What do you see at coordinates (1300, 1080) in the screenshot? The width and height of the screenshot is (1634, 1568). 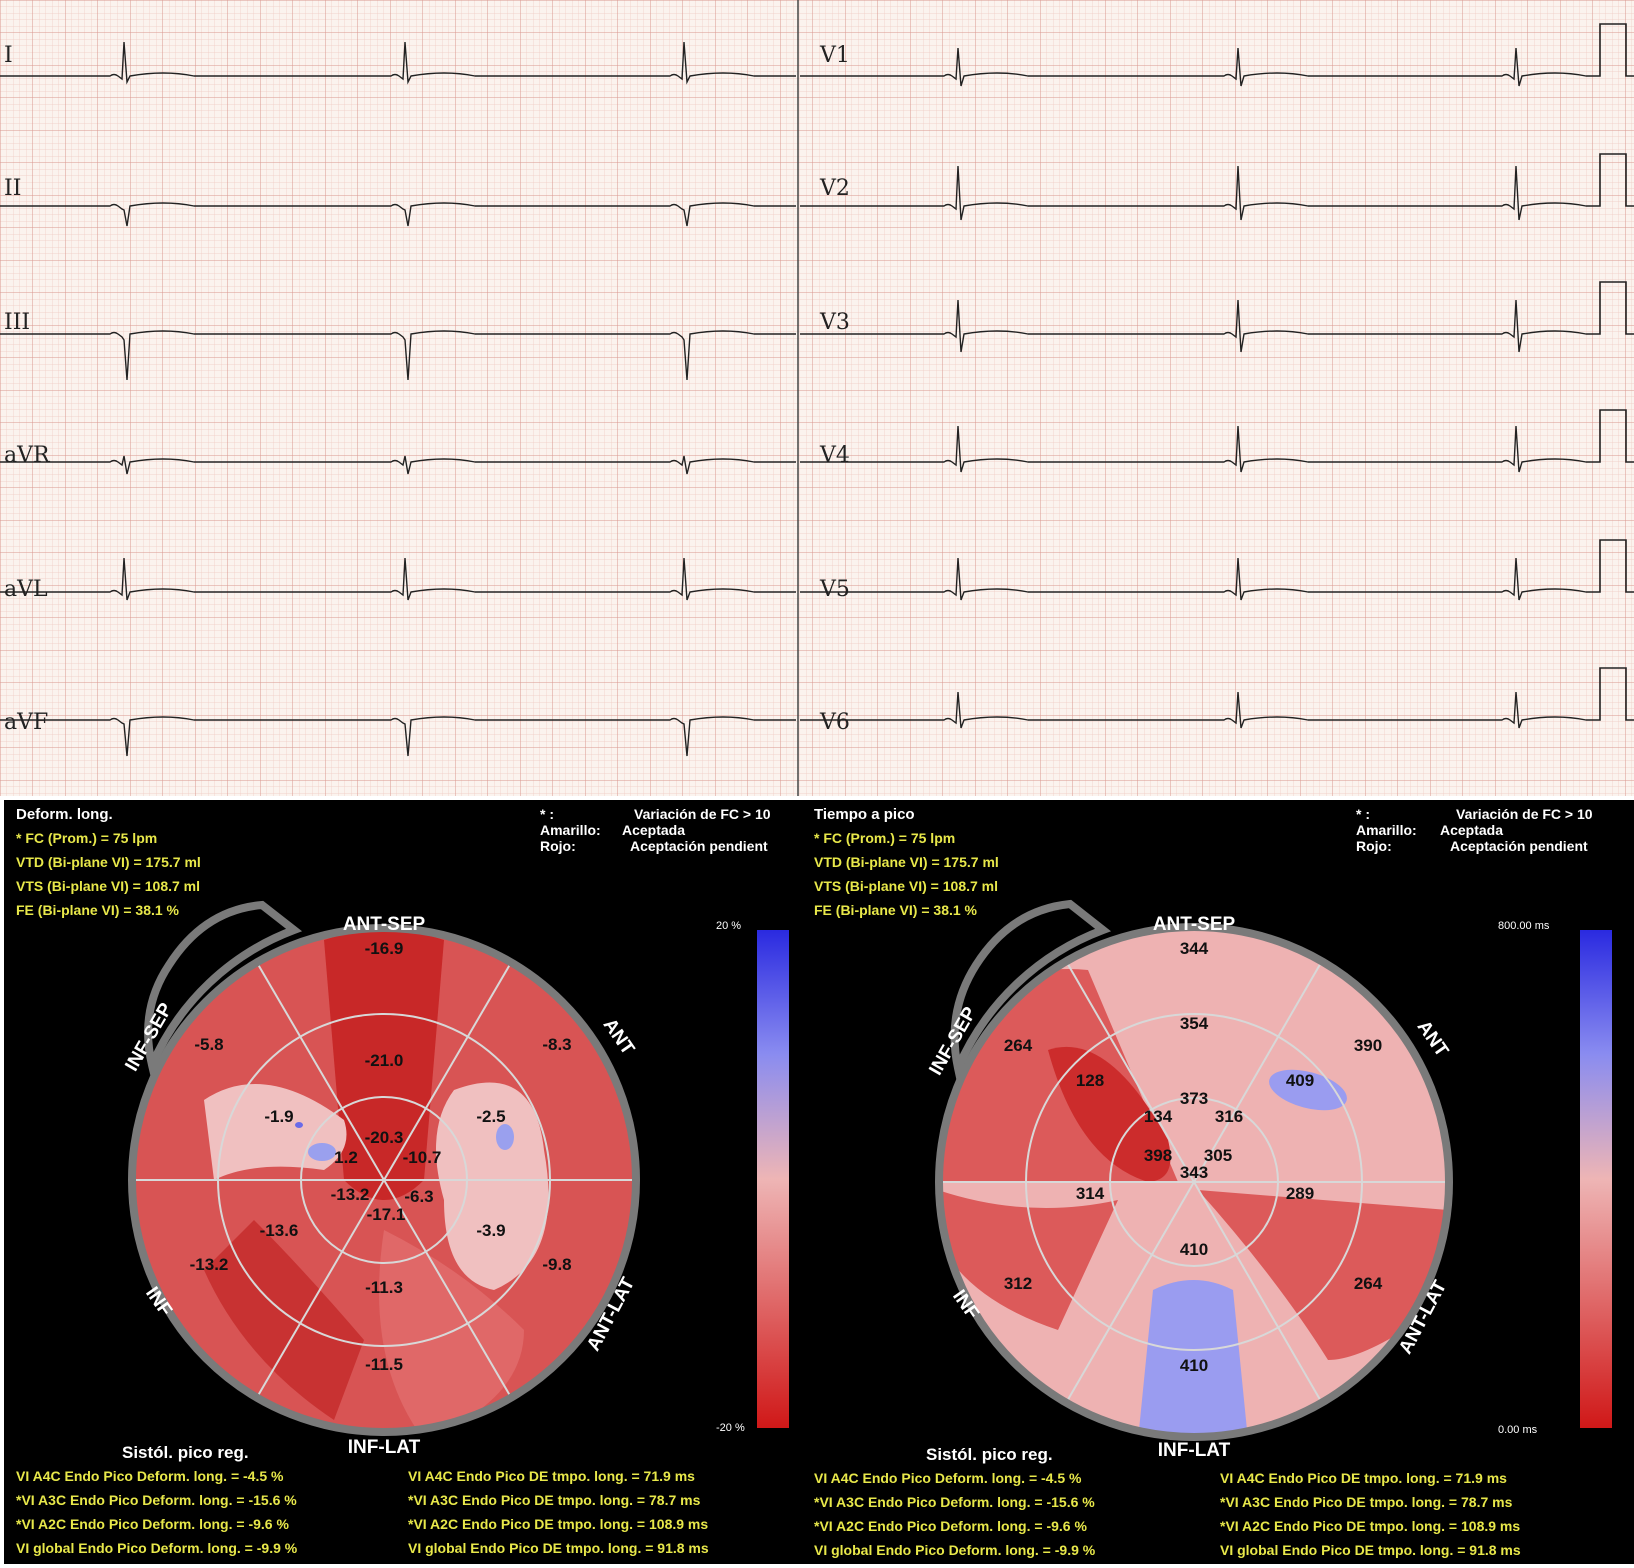 I see `segment-mid-ant: 409` at bounding box center [1300, 1080].